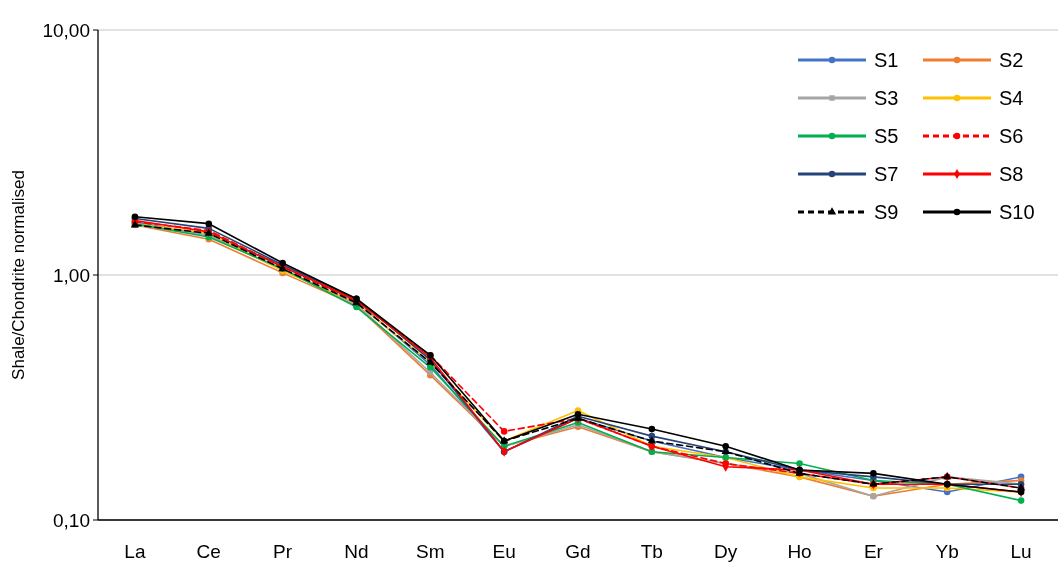 The height and width of the screenshot is (568, 1060). What do you see at coordinates (651, 551) in the screenshot?
I see `x-tick-label: Tb` at bounding box center [651, 551].